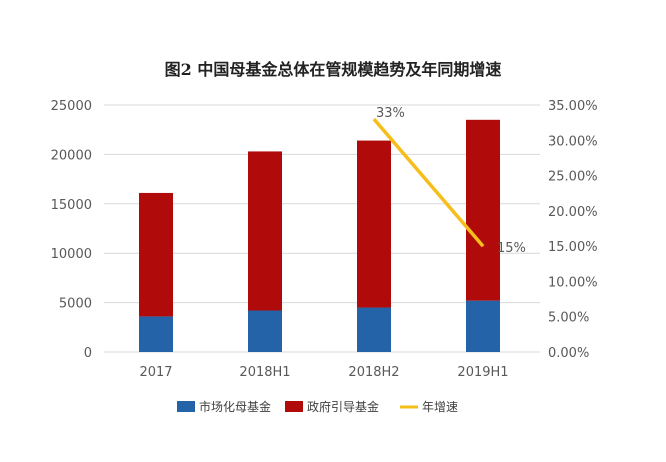  What do you see at coordinates (343, 406) in the screenshot?
I see `legend-label: 政府引导基金` at bounding box center [343, 406].